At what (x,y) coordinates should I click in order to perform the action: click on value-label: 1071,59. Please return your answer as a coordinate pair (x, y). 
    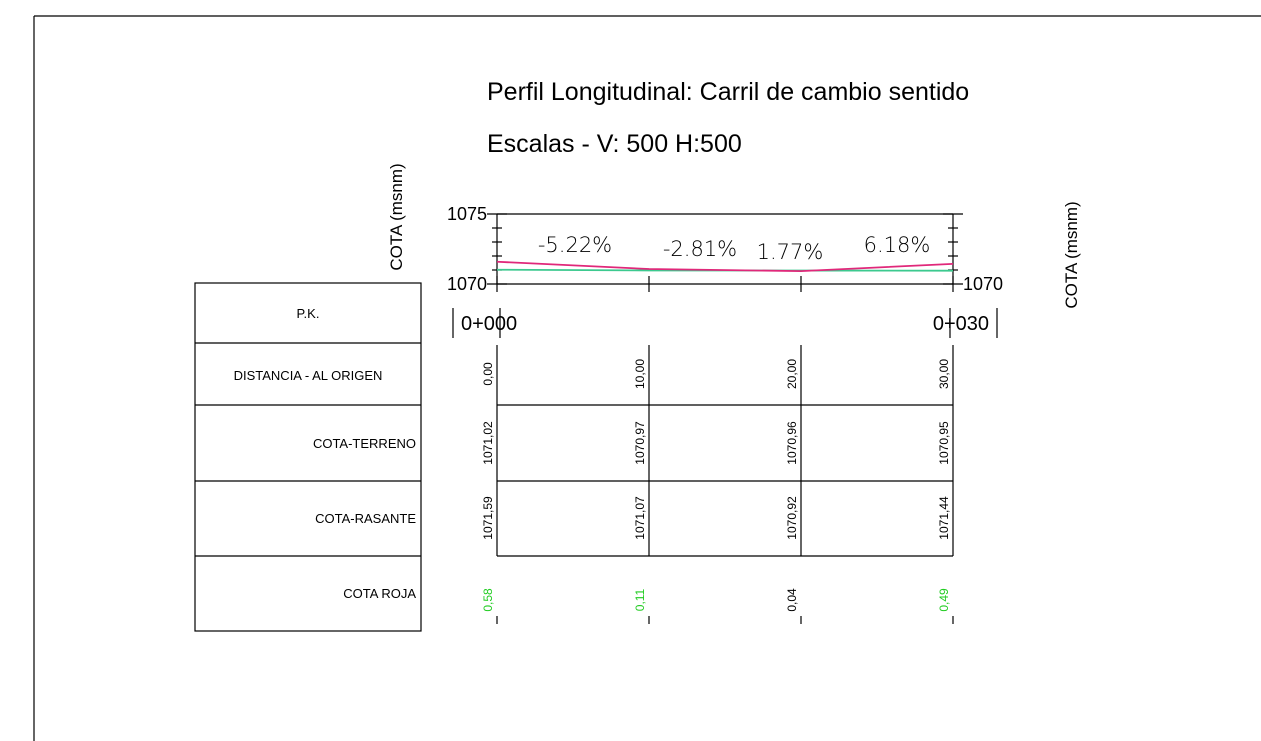
    Looking at the image, I should click on (488, 518).